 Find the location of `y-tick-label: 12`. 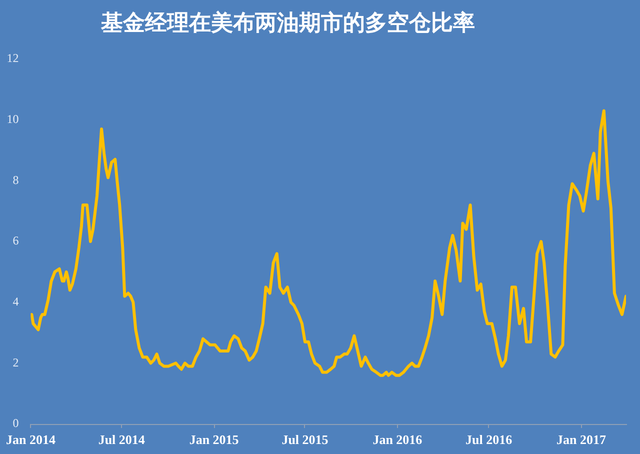

y-tick-label: 12 is located at coordinates (12, 58).